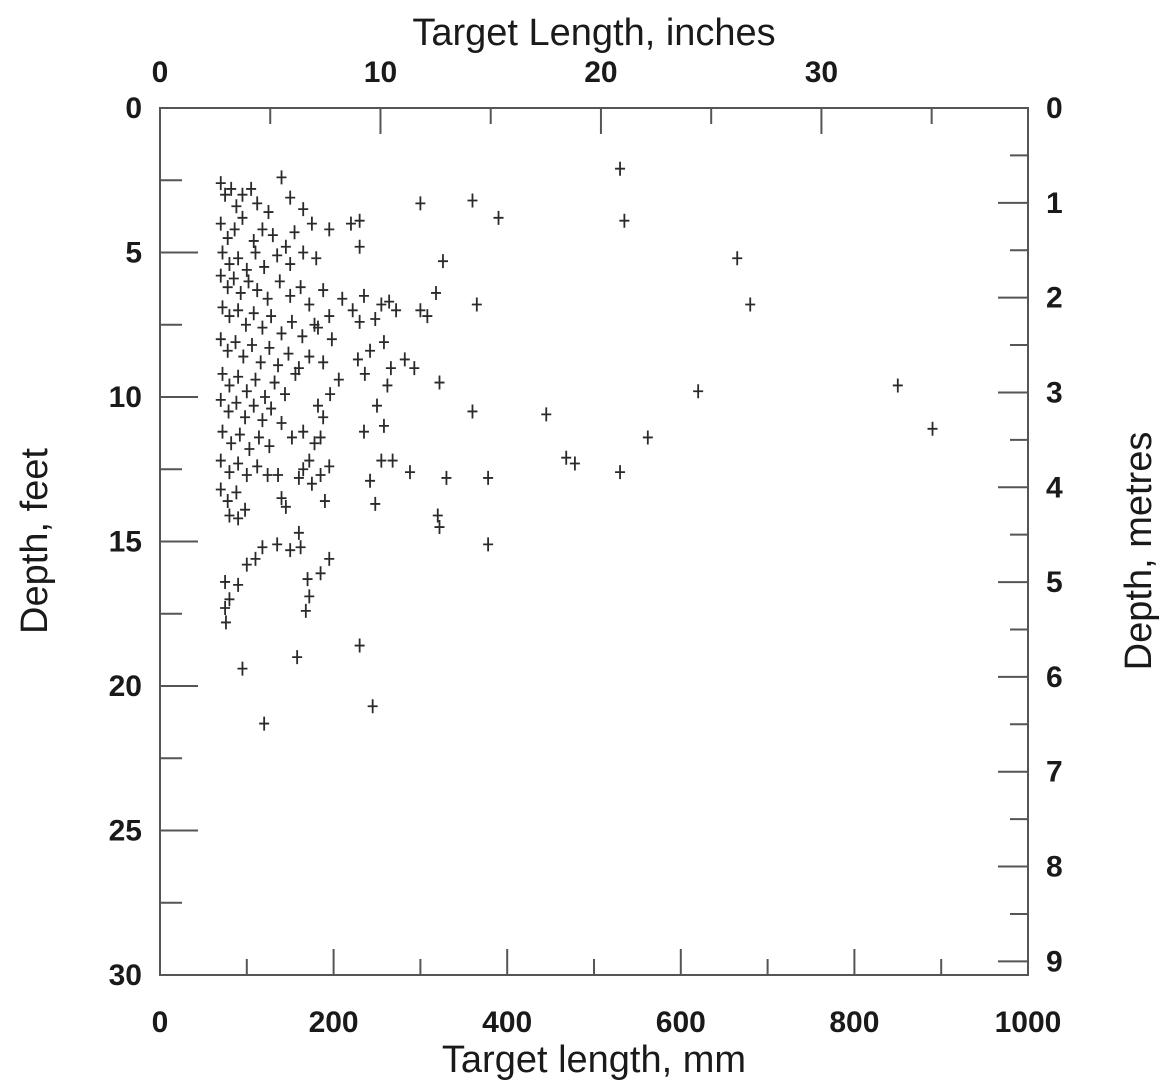  What do you see at coordinates (1054, 298) in the screenshot?
I see `y-right-tick-label: 2` at bounding box center [1054, 298].